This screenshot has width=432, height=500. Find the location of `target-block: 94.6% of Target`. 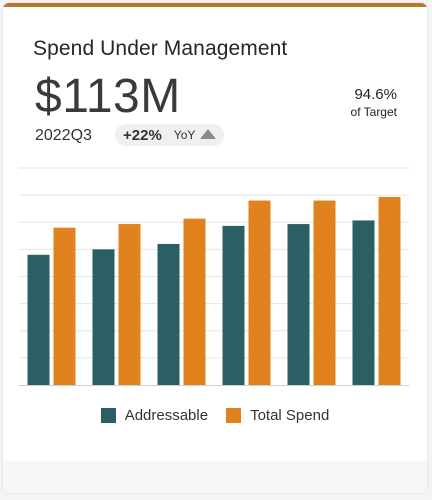

target-block: 94.6% of Target is located at coordinates (374, 102).